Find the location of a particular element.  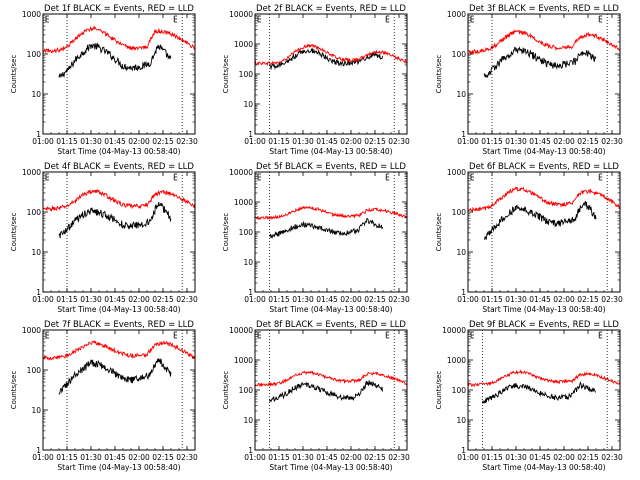

plot-title: Det 4f BLACK = Events, RED = LLD is located at coordinates (119, 167).